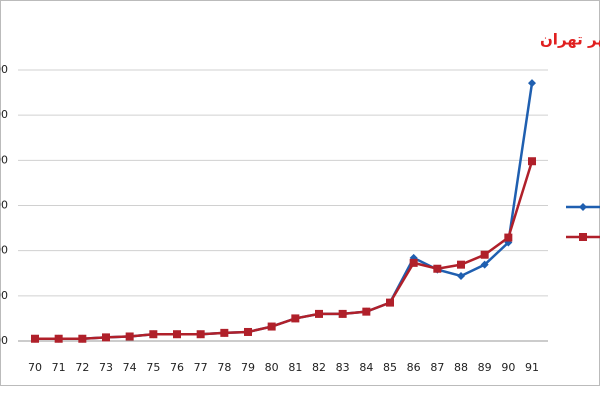  I want to click on x-tick-label: 84, so click(366, 367).